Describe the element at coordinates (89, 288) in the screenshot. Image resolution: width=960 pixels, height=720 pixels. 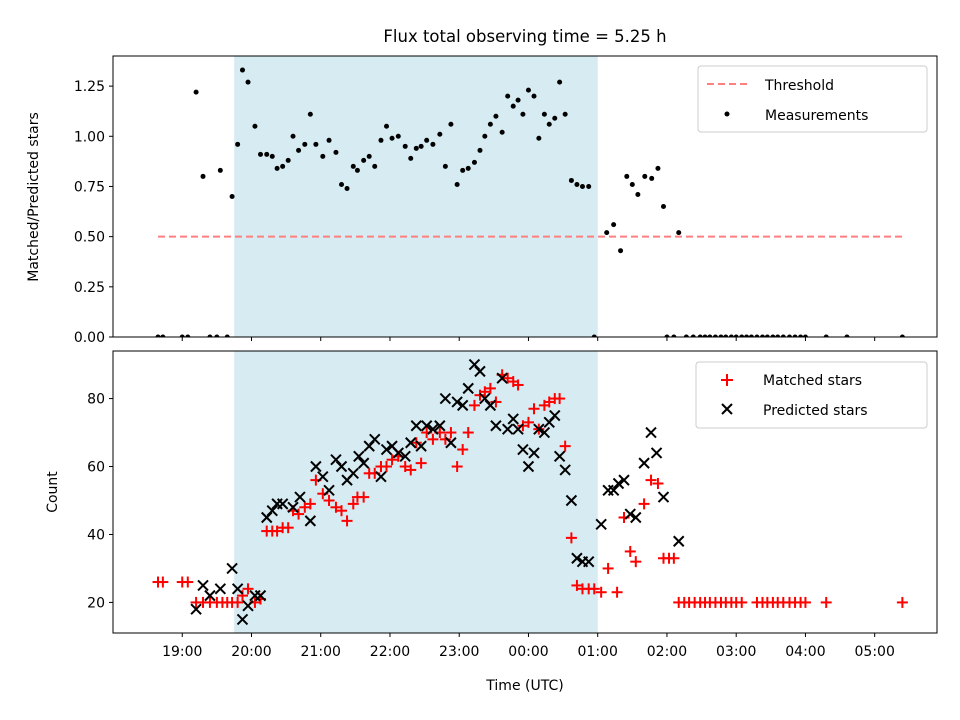
I see `top-ytick-label: 0.25` at that location.